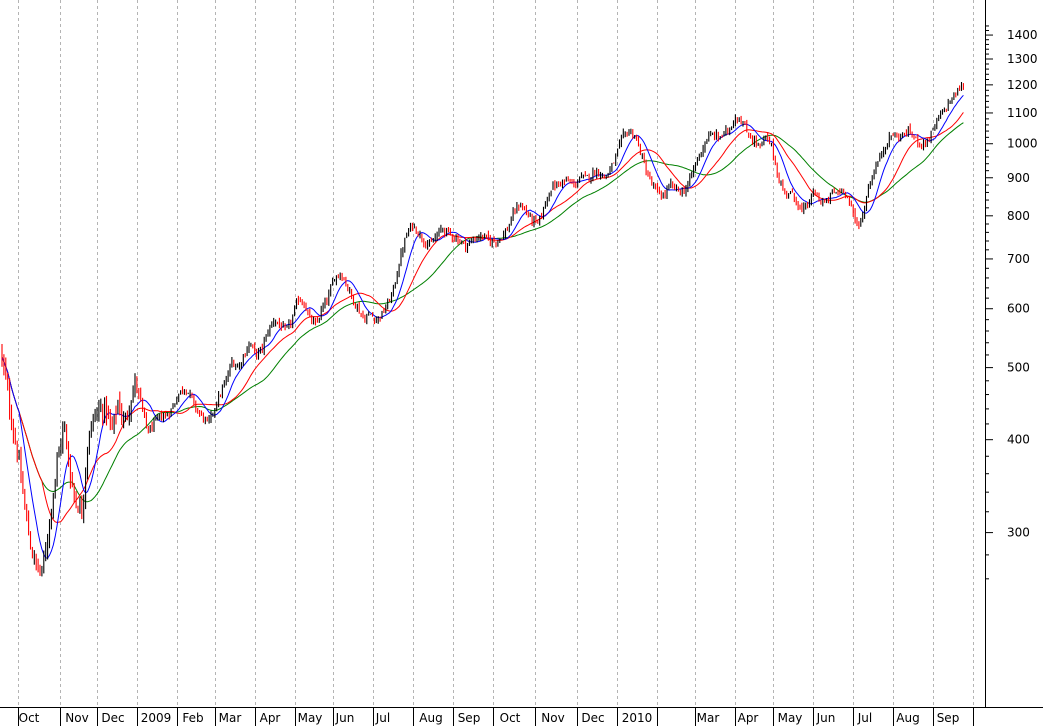 The width and height of the screenshot is (1043, 726). I want to click on y-tick-label: 300, so click(1018, 533).